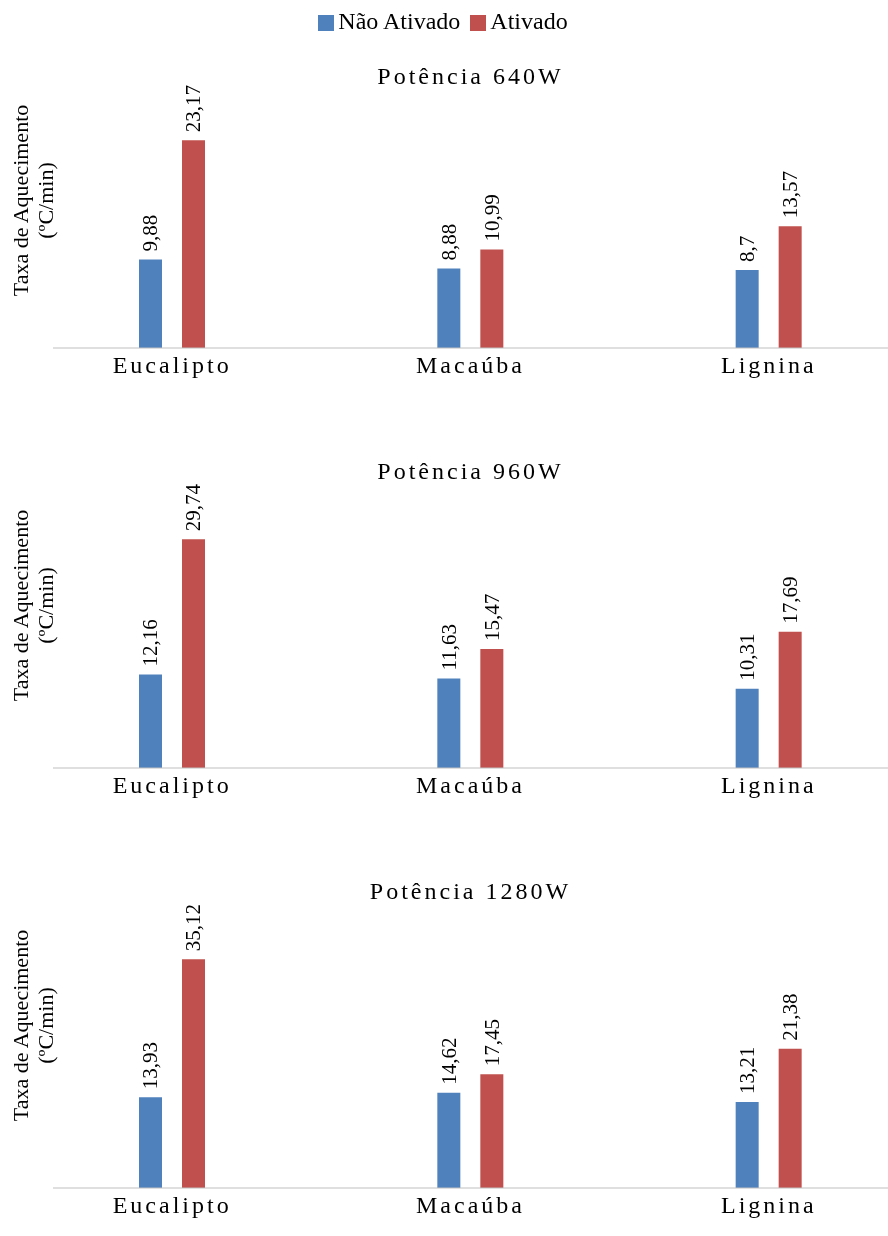 Image resolution: width=888 pixels, height=1236 pixels. What do you see at coordinates (448, 242) in the screenshot?
I see `data-label: 8,88` at bounding box center [448, 242].